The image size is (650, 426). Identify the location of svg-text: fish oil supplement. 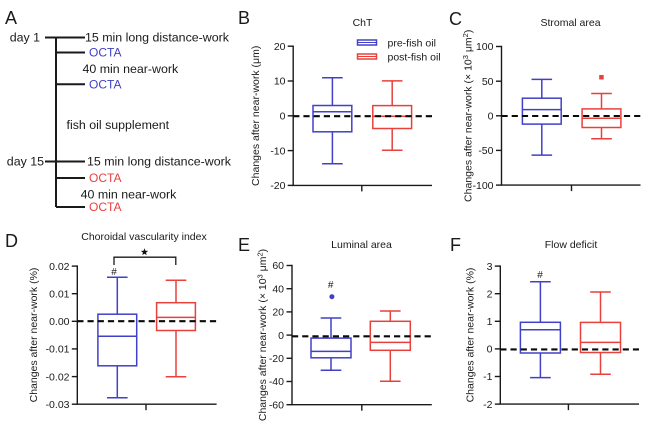
(118, 125).